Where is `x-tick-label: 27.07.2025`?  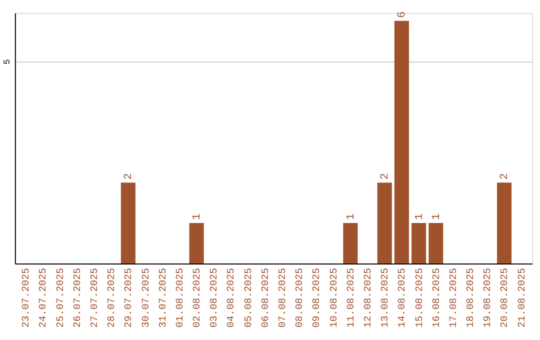
x-tick-label: 27.07.2025 is located at coordinates (94, 298).